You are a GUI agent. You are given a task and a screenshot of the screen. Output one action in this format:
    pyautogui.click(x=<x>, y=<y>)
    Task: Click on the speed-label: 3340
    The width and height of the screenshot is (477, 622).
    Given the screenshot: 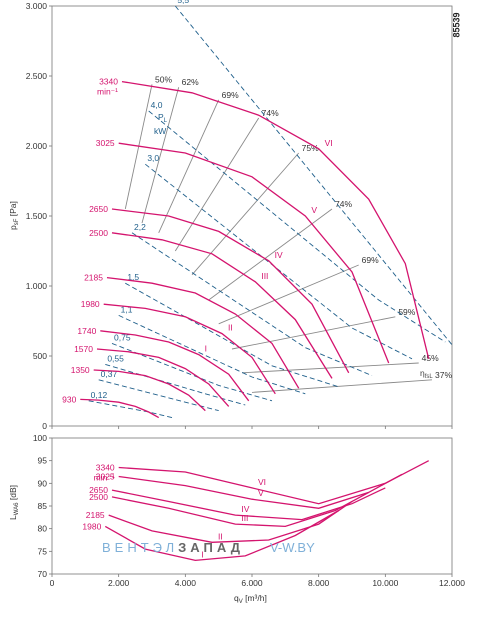 What is the action you would take?
    pyautogui.click(x=108, y=82)
    